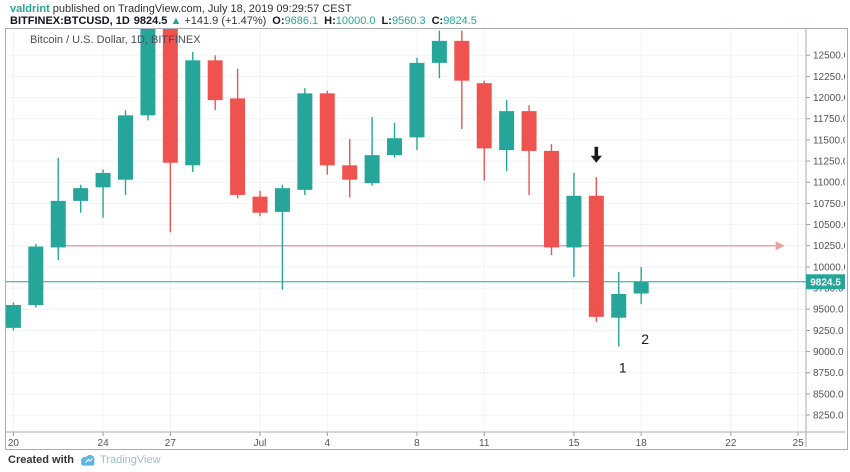 The width and height of the screenshot is (850, 472). What do you see at coordinates (70, 21) in the screenshot?
I see `symbol-interval: BITFINEX:BTCUSD, 1D` at bounding box center [70, 21].